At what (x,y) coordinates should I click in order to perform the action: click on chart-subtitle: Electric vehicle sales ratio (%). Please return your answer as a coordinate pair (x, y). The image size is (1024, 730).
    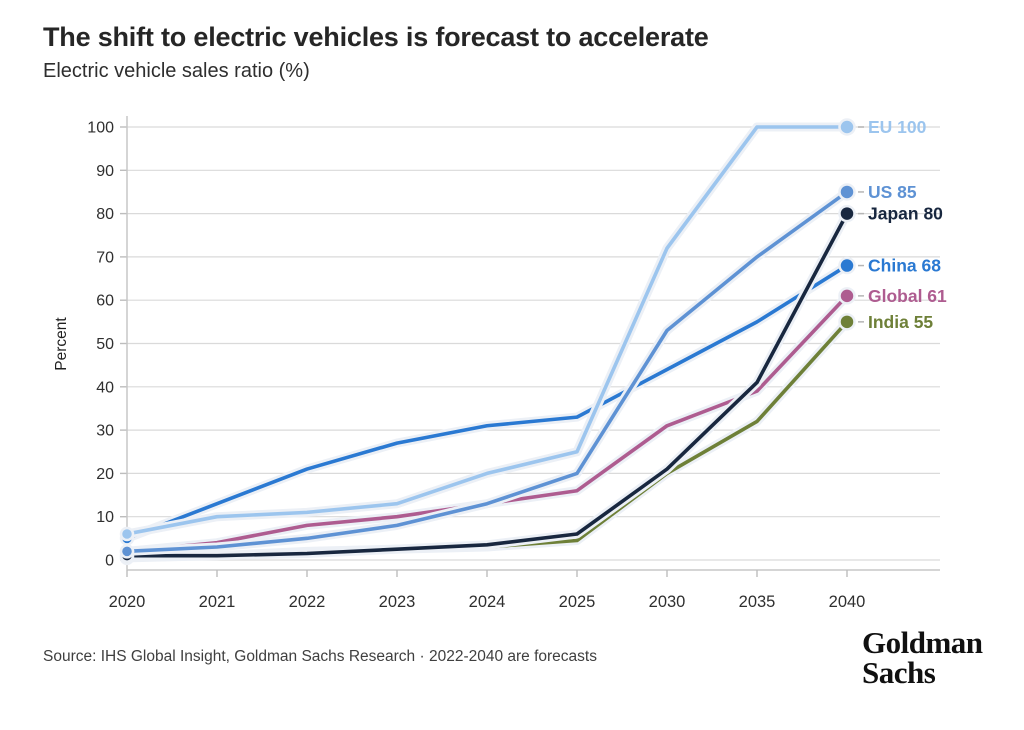
    Looking at the image, I should click on (176, 71).